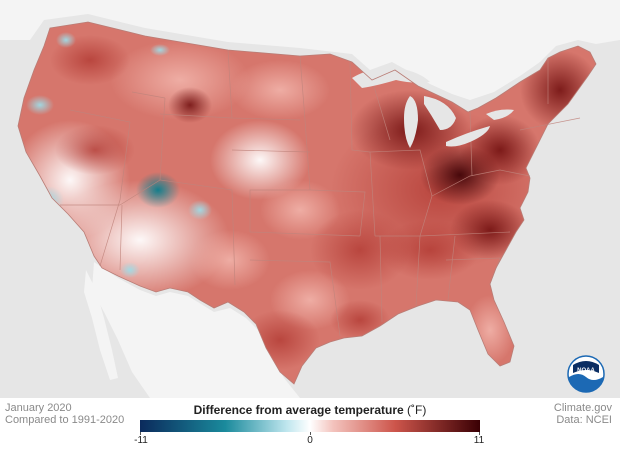 This screenshot has width=620, height=450. I want to click on baja-peninsula, so click(101, 325).